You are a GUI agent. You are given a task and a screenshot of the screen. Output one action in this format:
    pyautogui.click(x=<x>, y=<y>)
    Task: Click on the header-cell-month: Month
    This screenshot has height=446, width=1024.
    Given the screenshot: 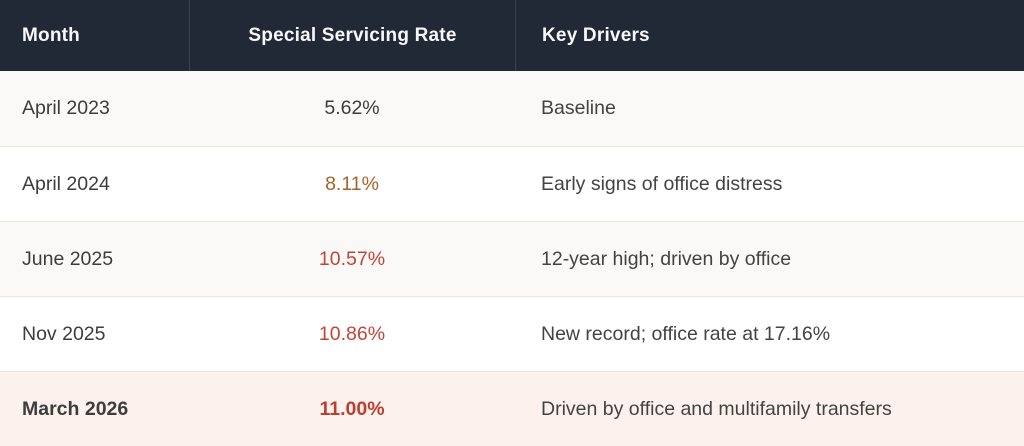 What is the action you would take?
    pyautogui.click(x=51, y=35)
    